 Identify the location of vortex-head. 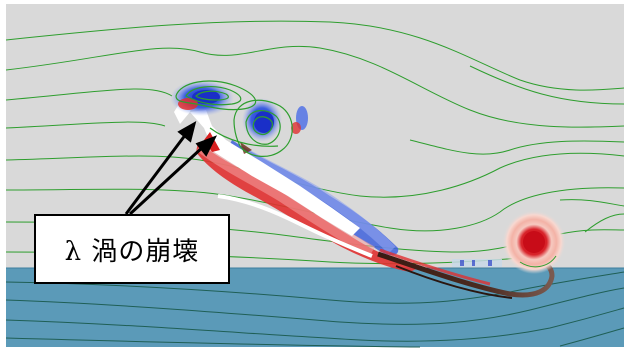
(239, 117).